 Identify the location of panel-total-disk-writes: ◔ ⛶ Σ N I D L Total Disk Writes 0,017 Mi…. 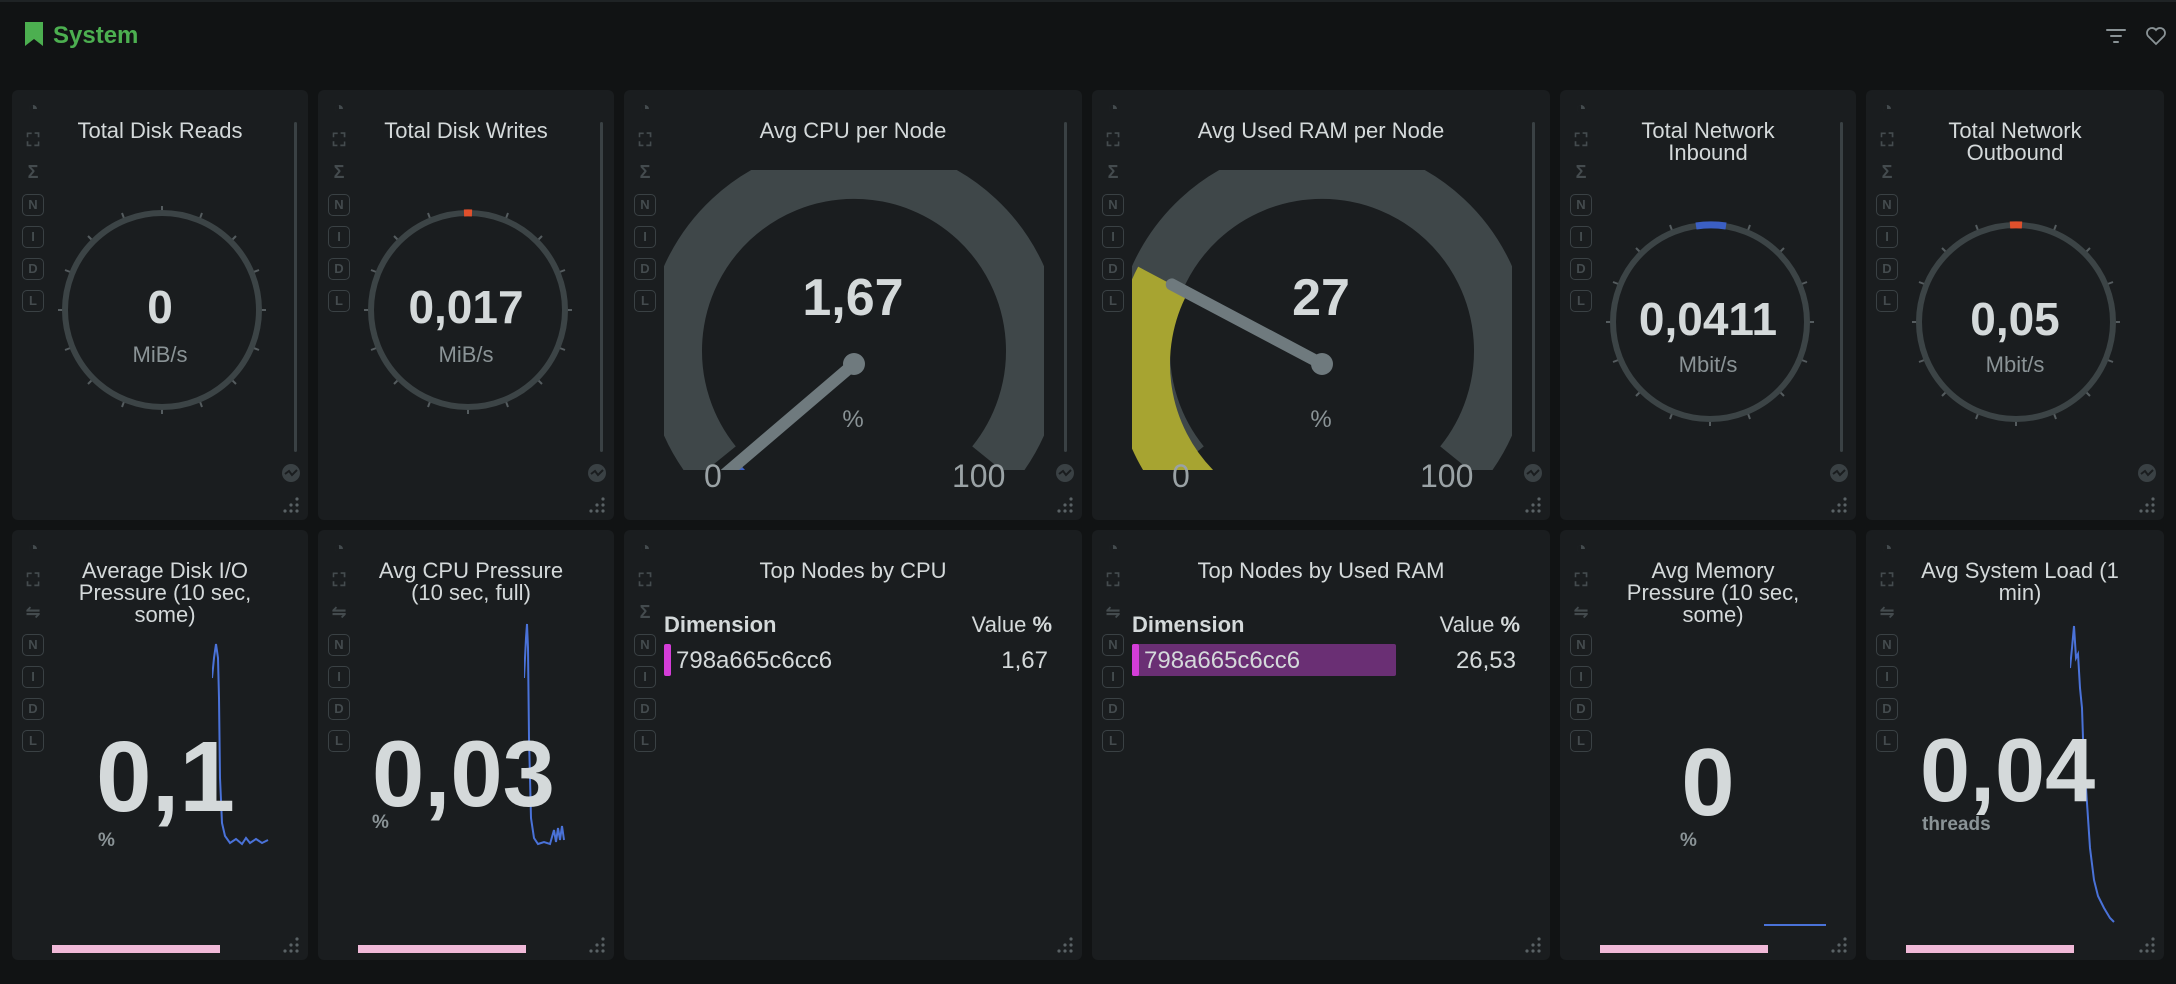
(466, 305).